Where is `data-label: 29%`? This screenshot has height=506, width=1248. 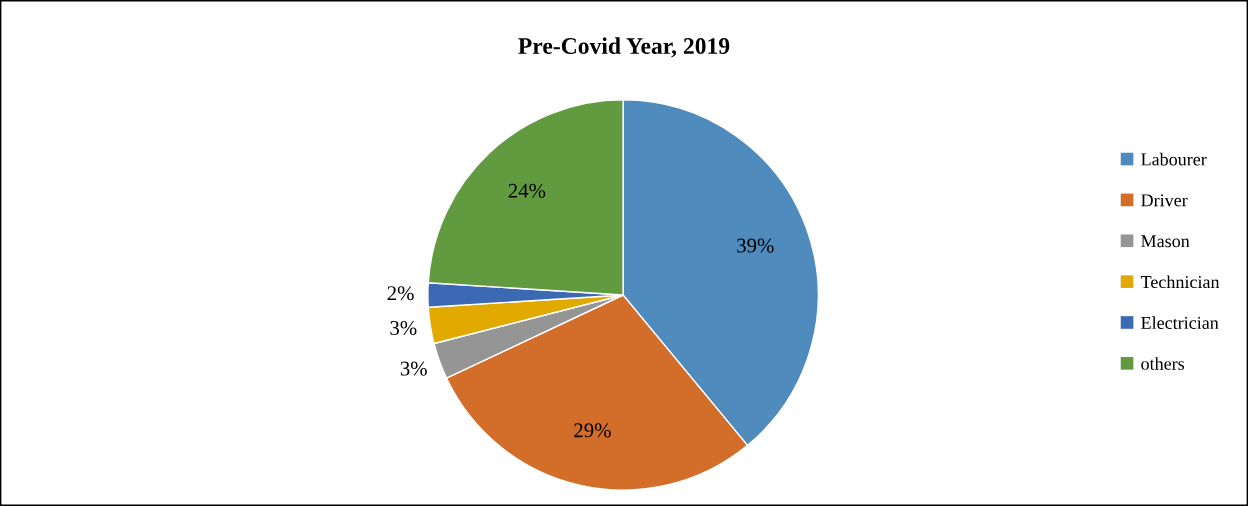 data-label: 29% is located at coordinates (592, 430).